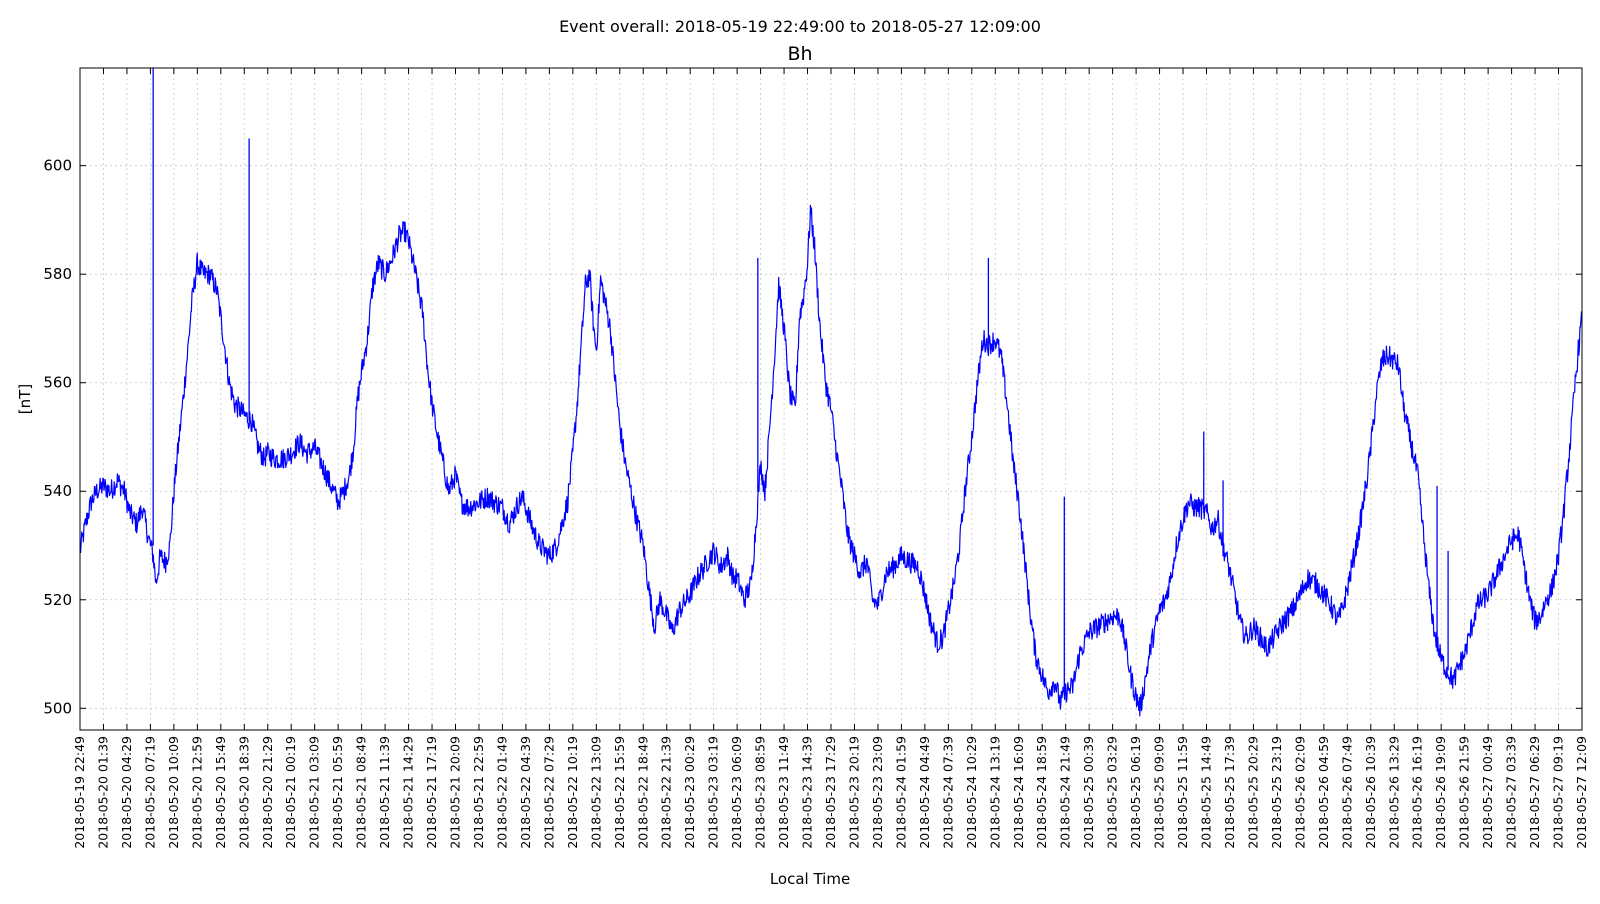 Image resolution: width=1600 pixels, height=904 pixels. Describe the element at coordinates (1041, 792) in the screenshot. I see `x-tick-label: 2018-05-24 18:59` at that location.